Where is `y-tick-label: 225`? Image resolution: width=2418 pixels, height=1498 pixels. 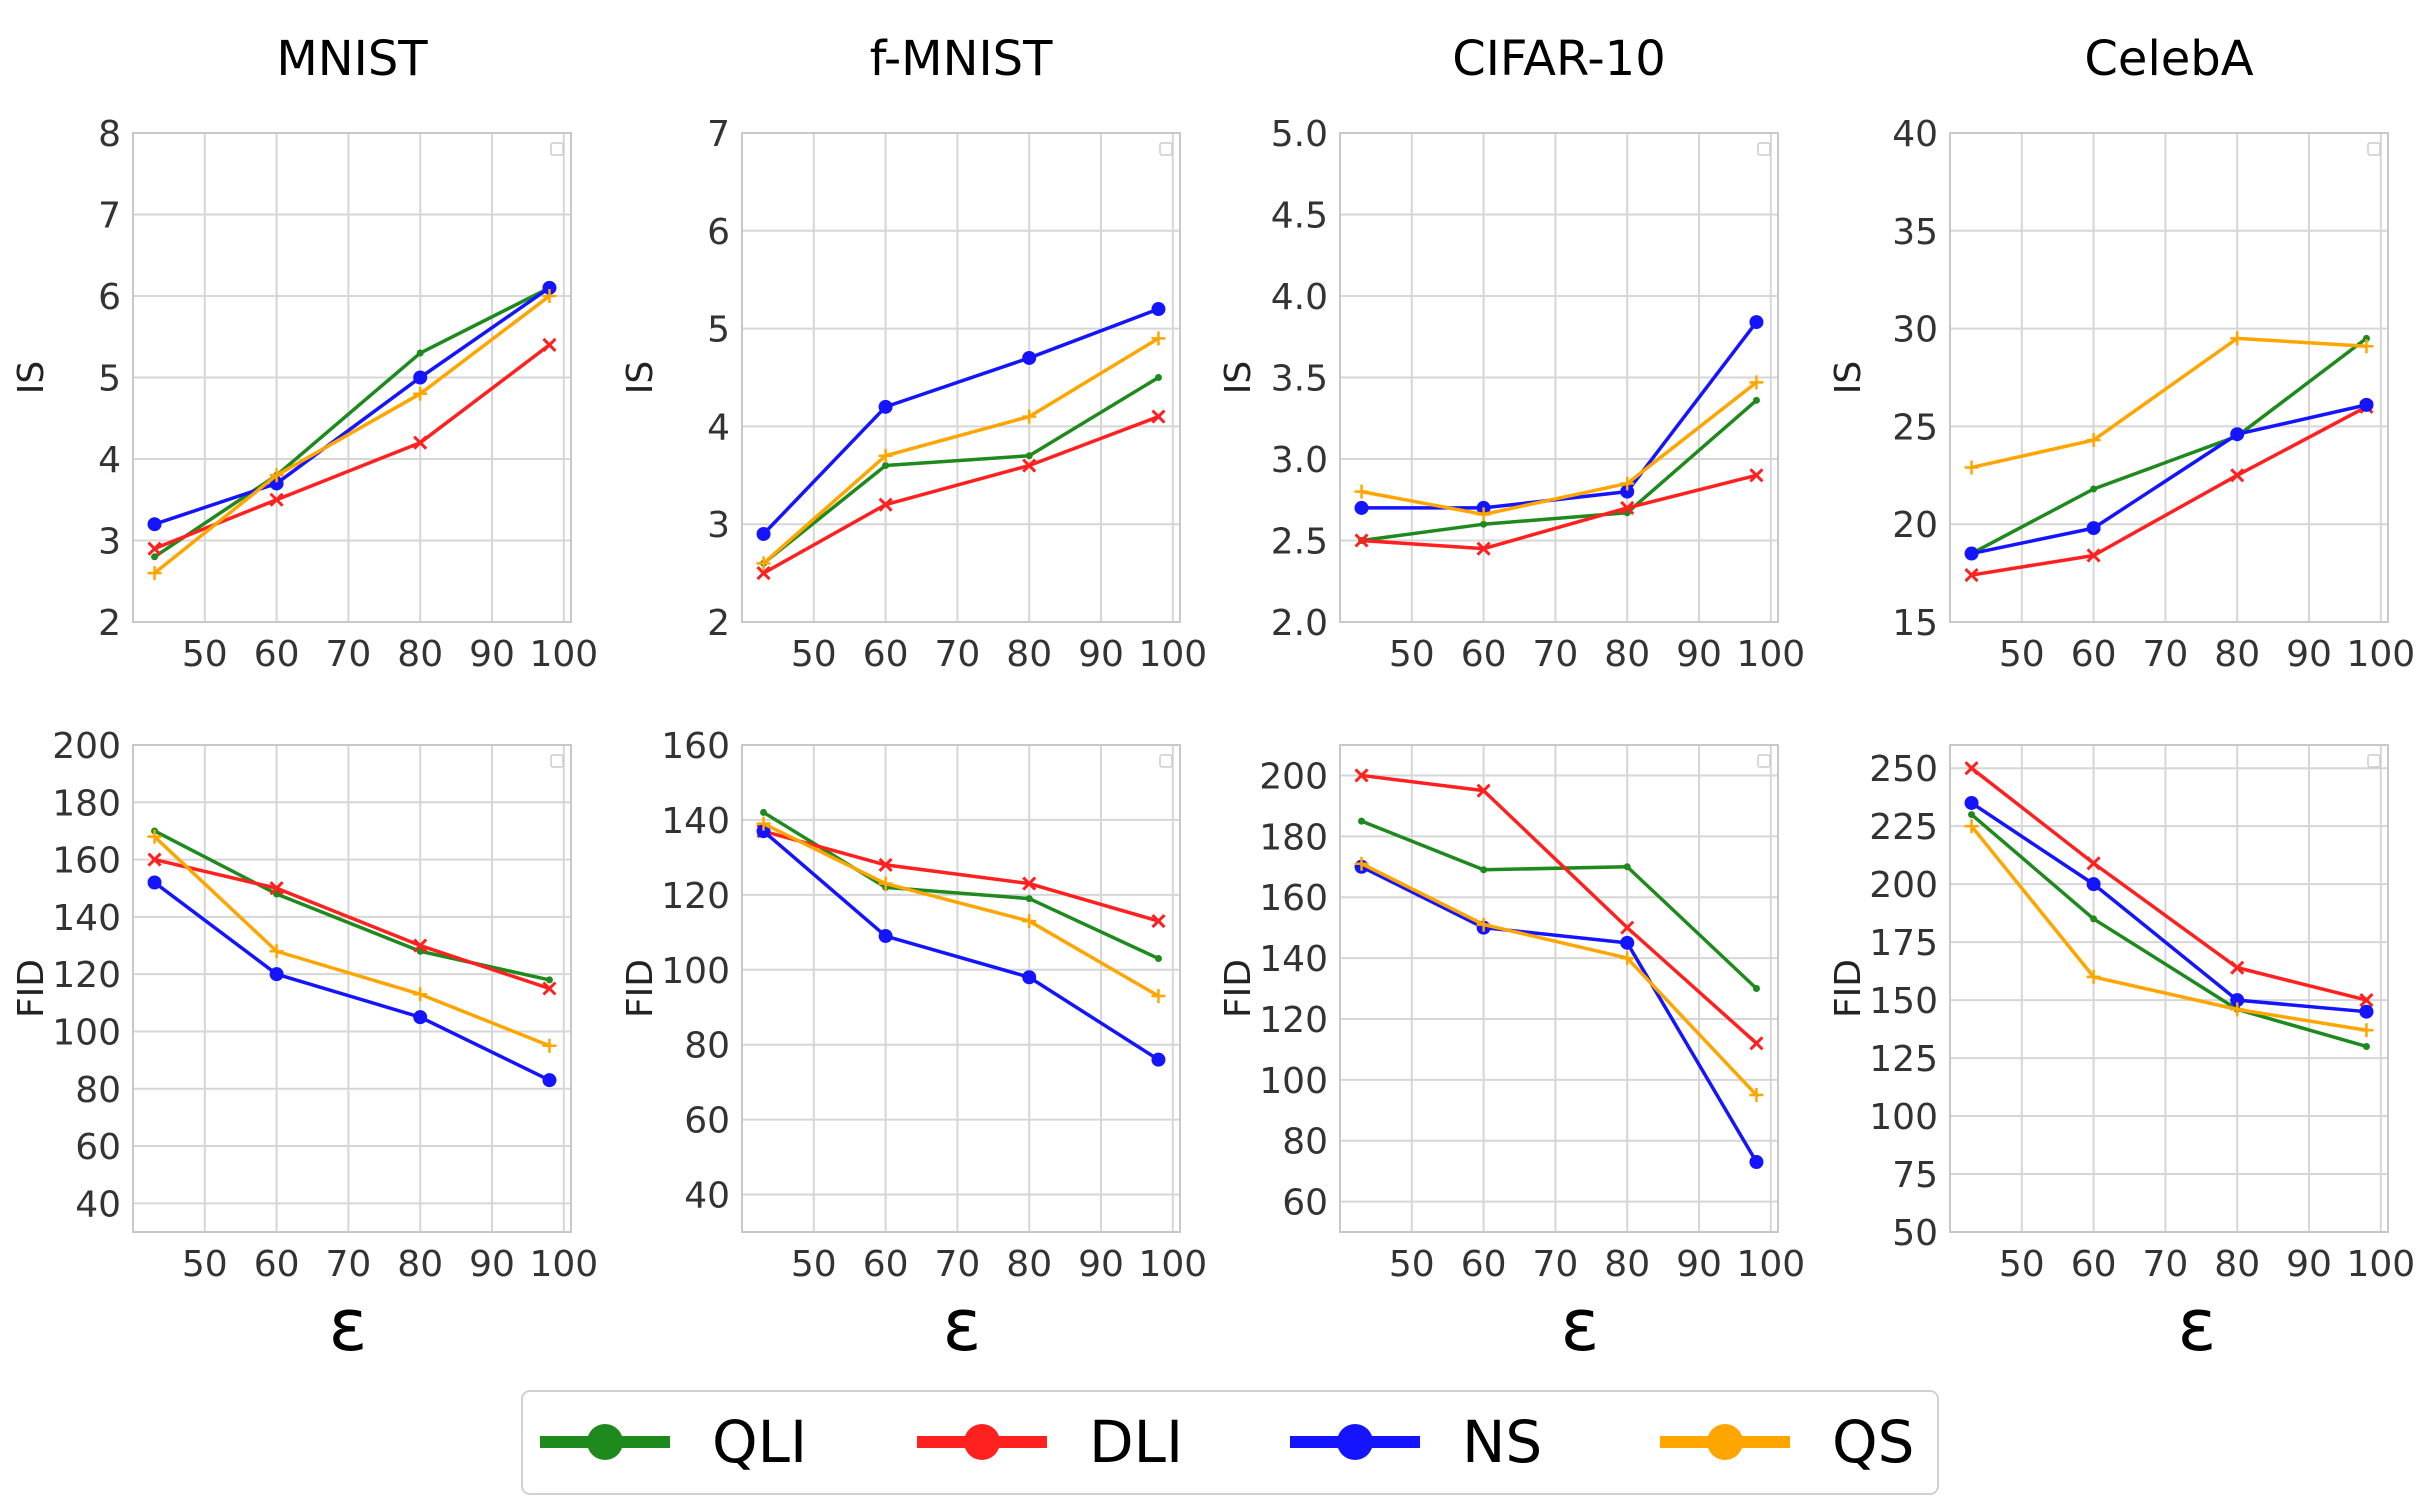
y-tick-label: 225 is located at coordinates (1903, 827).